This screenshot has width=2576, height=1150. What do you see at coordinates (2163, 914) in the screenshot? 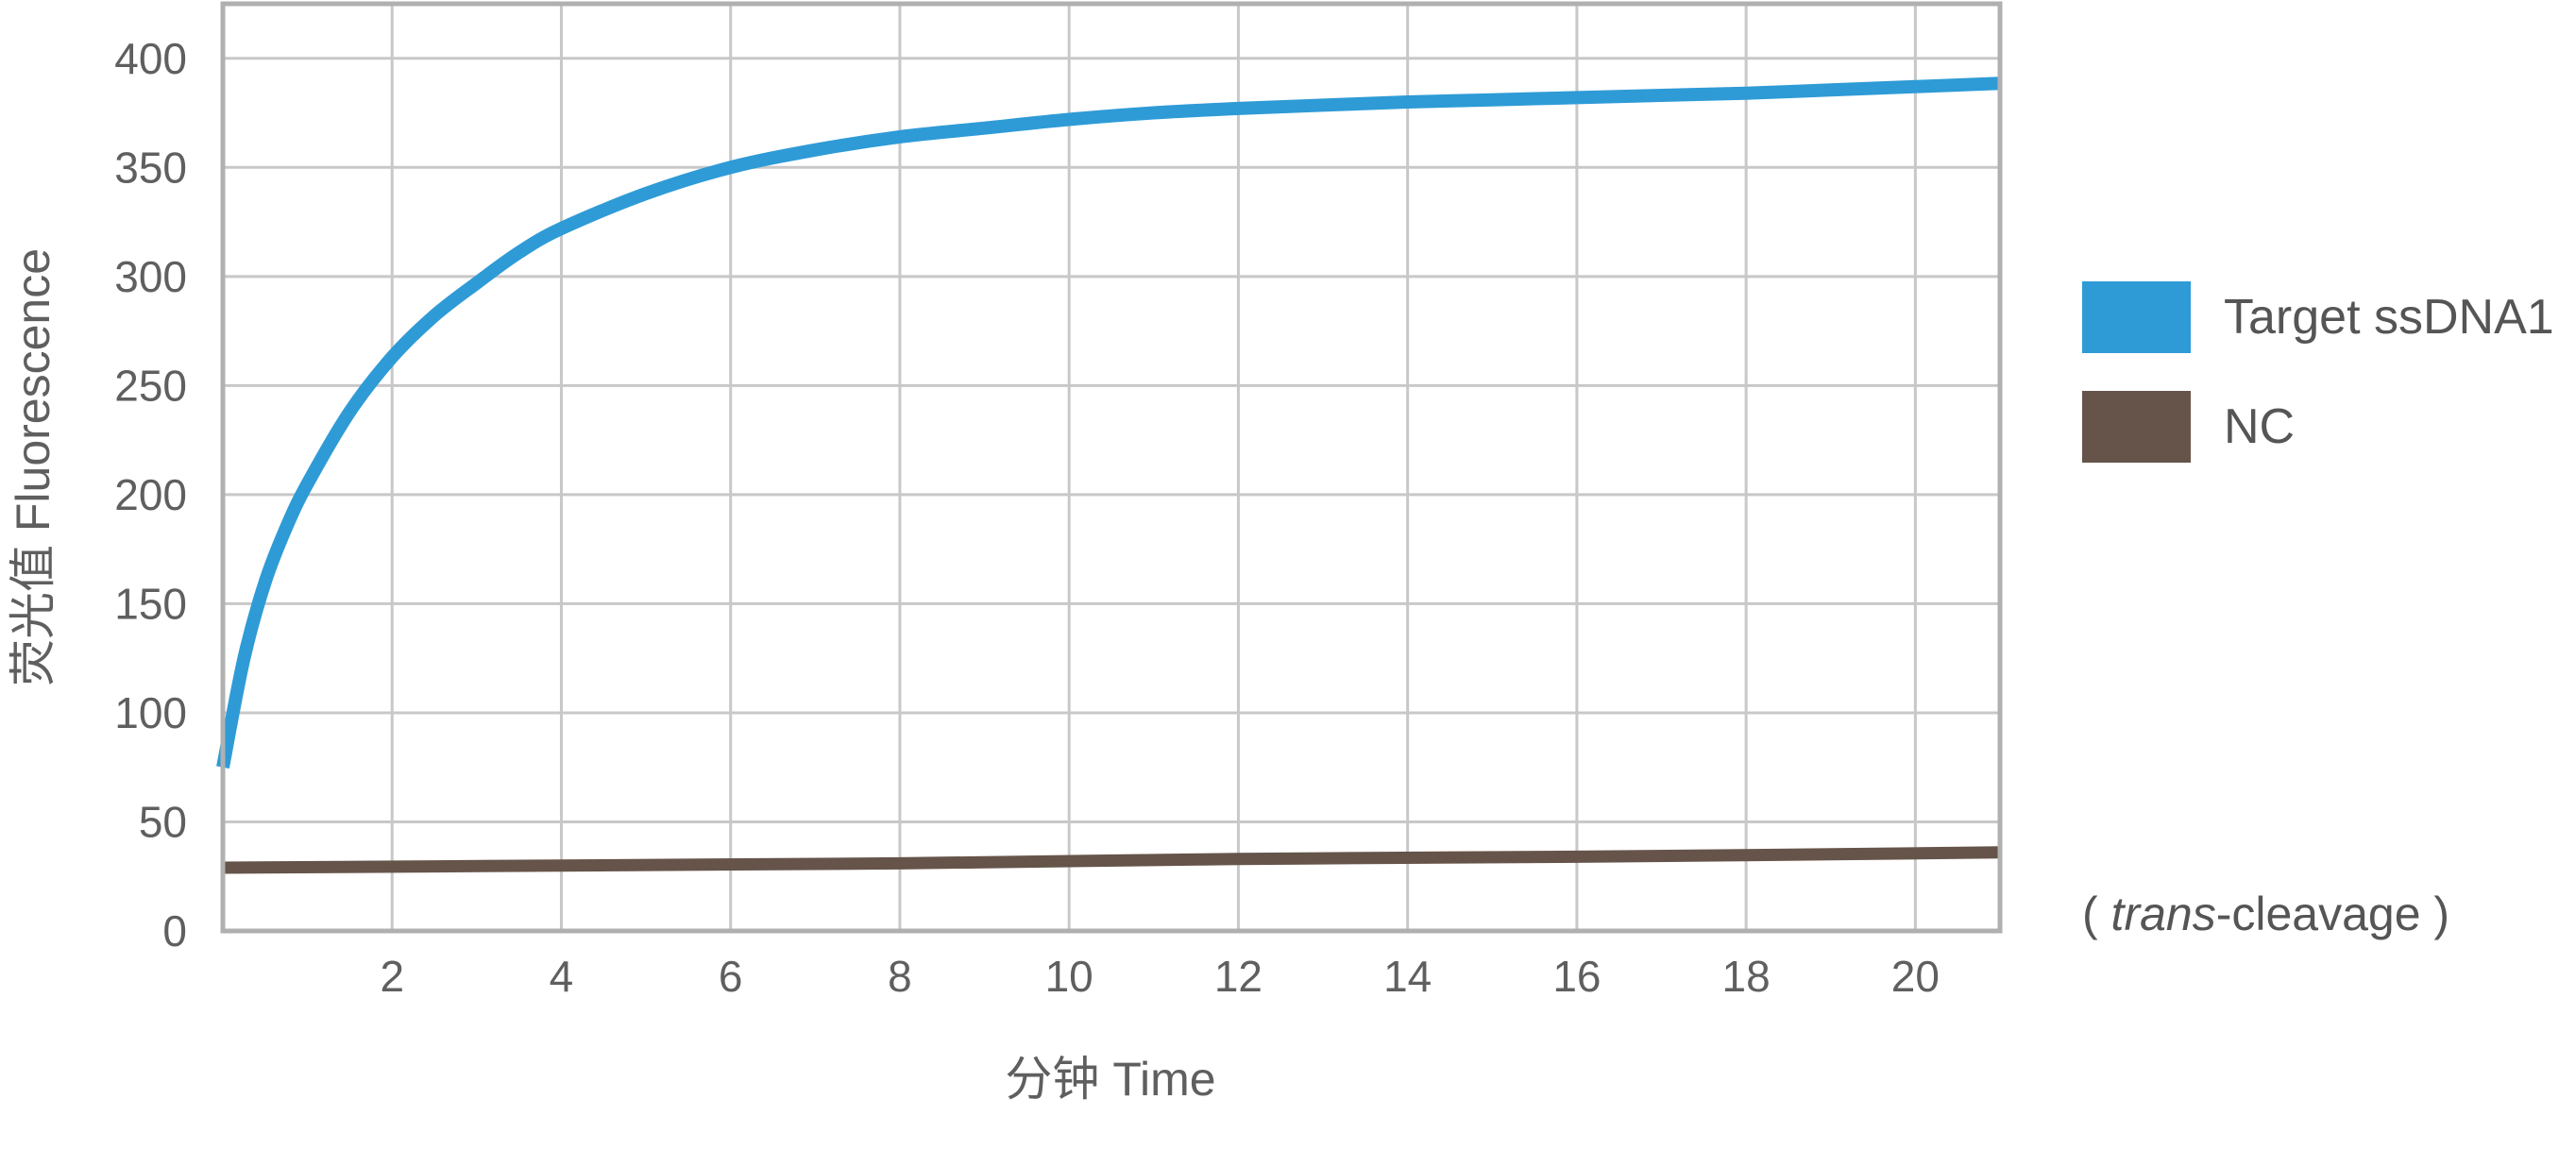
I see `note-italic: trans` at bounding box center [2163, 914].